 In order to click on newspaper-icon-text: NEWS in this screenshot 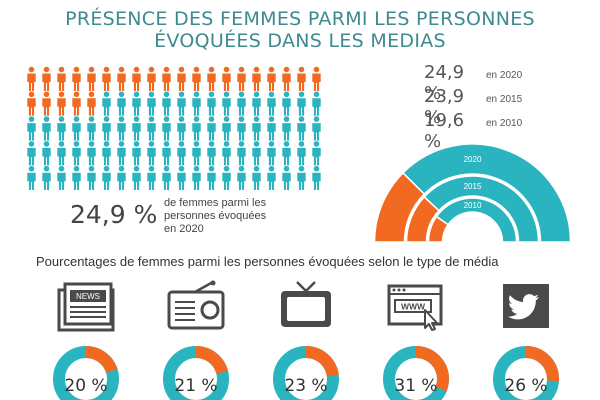, I will do `click(88, 296)`.